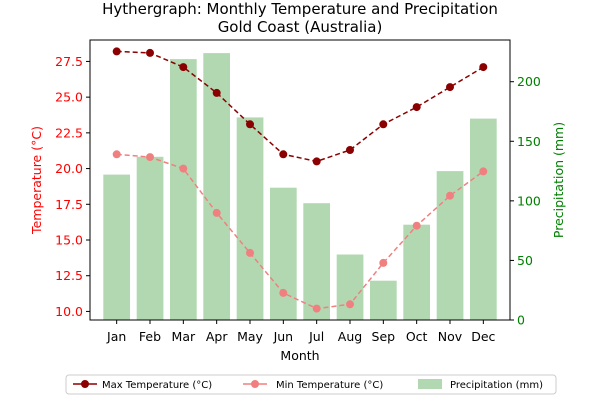  I want to click on max-temp-point-may, so click(250, 124).